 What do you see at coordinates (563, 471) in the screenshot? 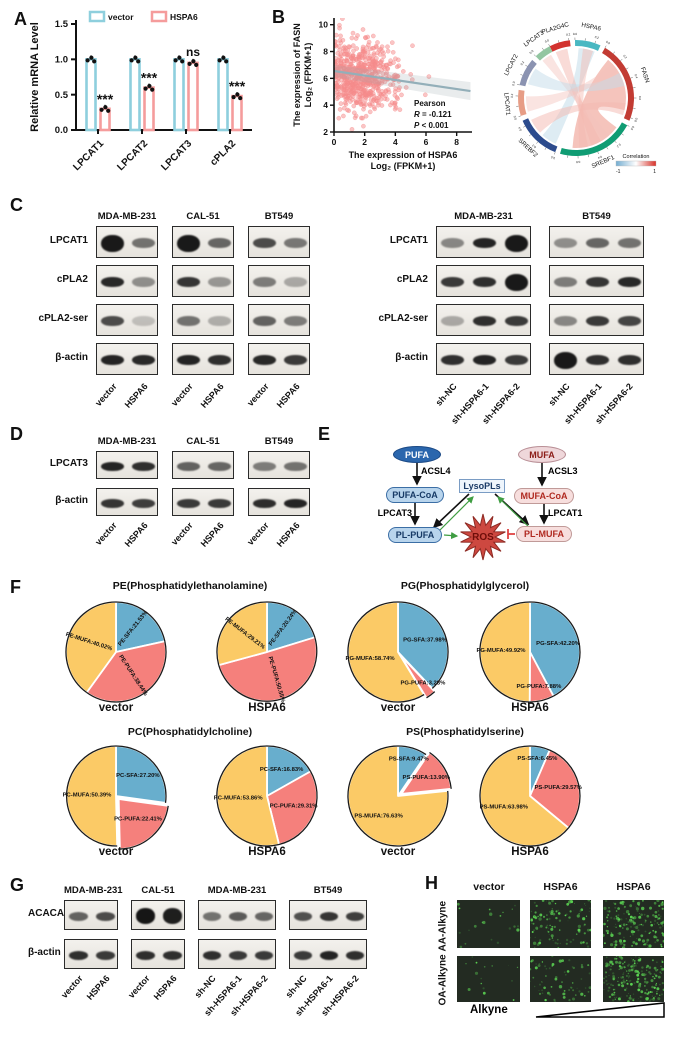
I see `label-acsl3: ACSL3` at bounding box center [563, 471].